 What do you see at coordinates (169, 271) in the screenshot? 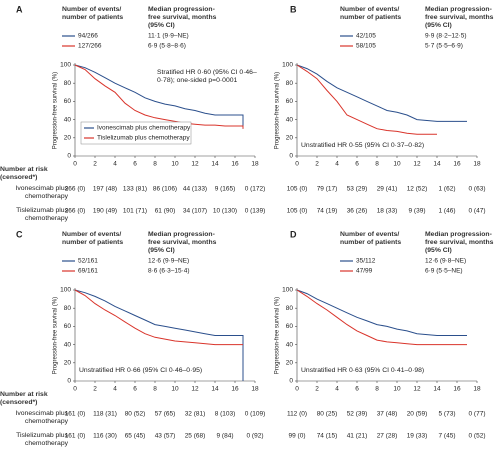
I see `summary-median: 8·6 (6·3–15·4)` at bounding box center [169, 271].